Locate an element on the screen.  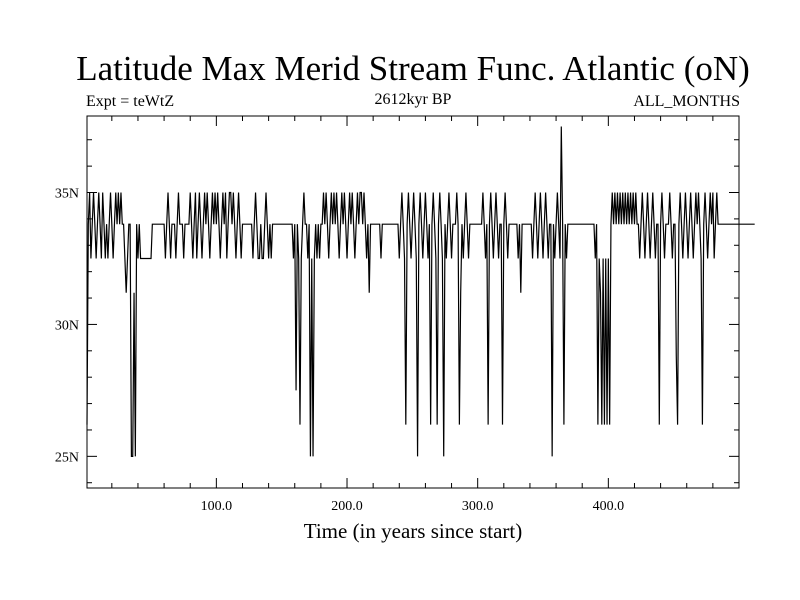
x-axis-label: Time (in years since start) is located at coordinates (413, 531).